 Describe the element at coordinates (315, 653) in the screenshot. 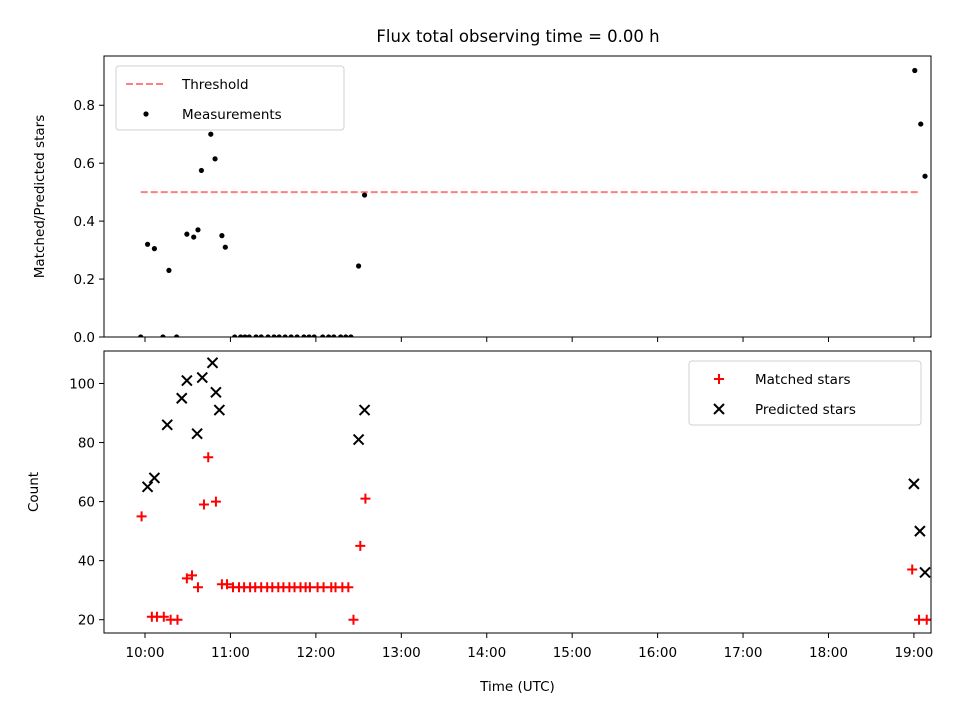

I see `x-tick-label: 12:00` at that location.